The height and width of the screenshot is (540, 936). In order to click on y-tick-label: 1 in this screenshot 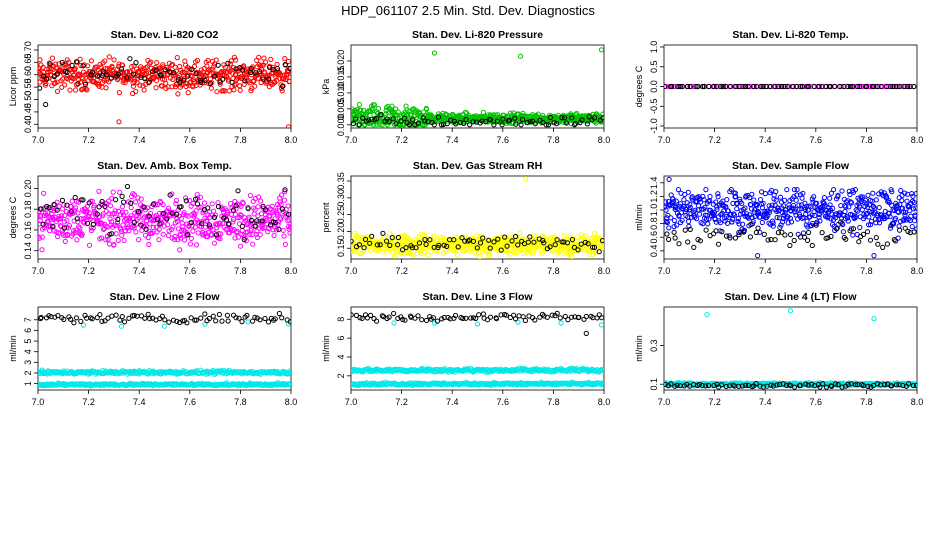, I will do `click(28, 383)`.